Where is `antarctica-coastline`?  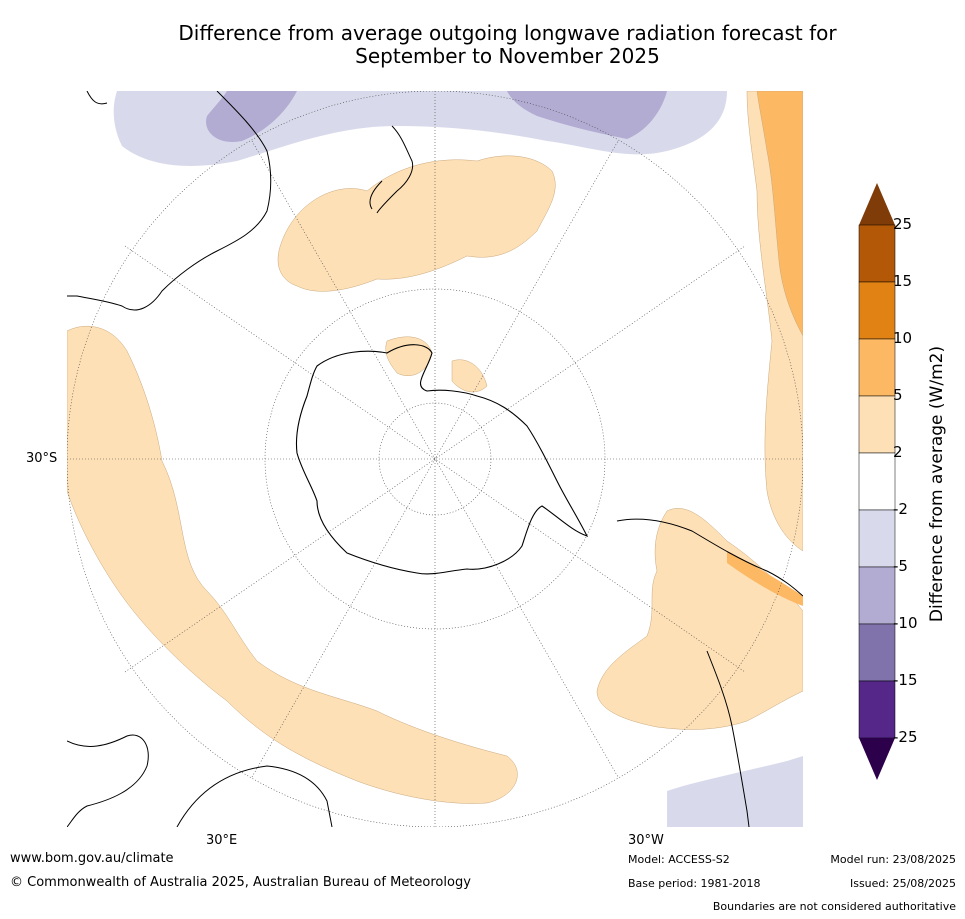
antarctica-coastline is located at coordinates (442, 459).